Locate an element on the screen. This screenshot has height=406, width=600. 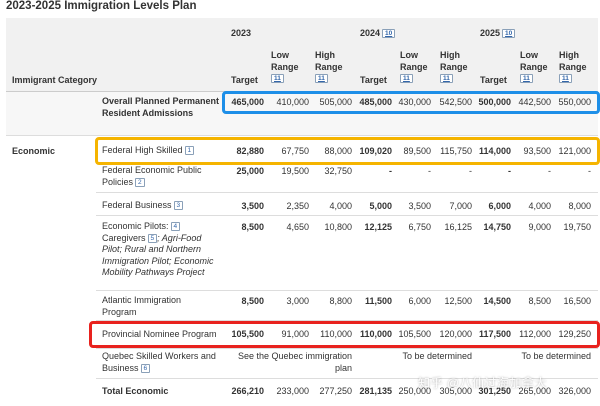
footnote-badge: 3 is located at coordinates (178, 205).